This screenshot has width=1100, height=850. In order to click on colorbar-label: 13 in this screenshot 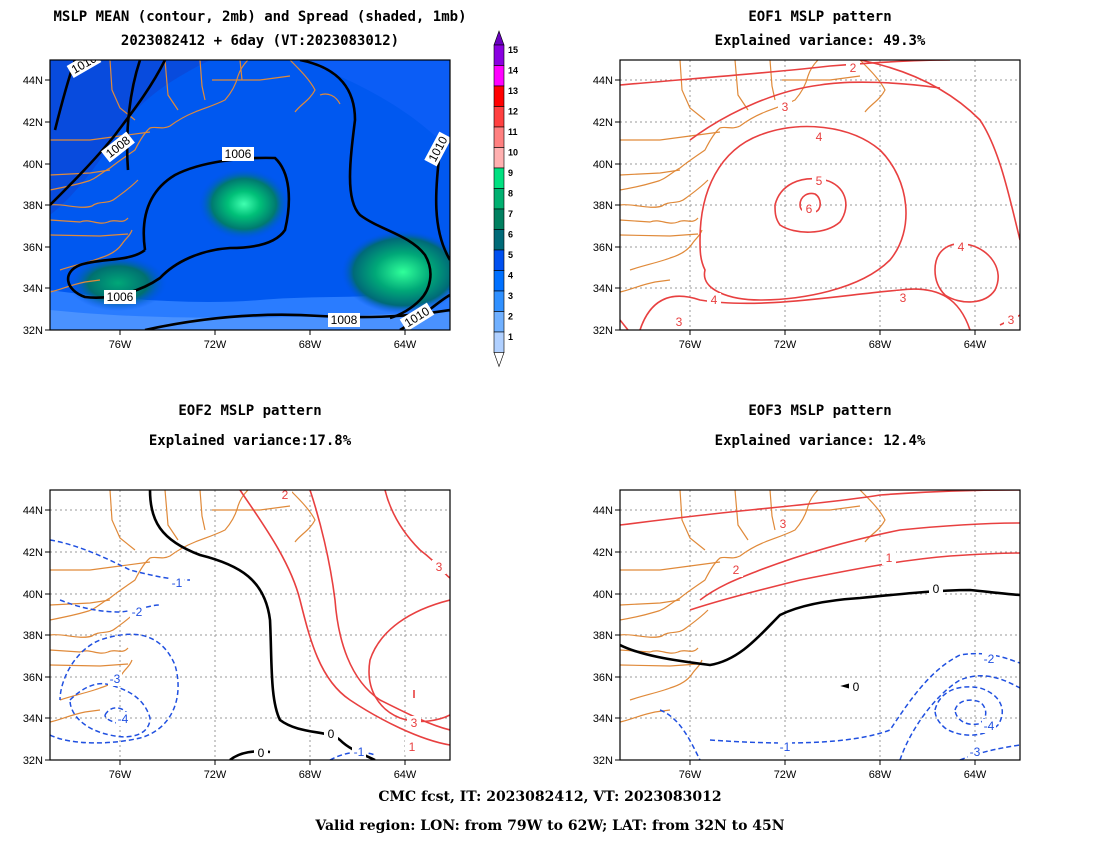, I will do `click(513, 91)`.